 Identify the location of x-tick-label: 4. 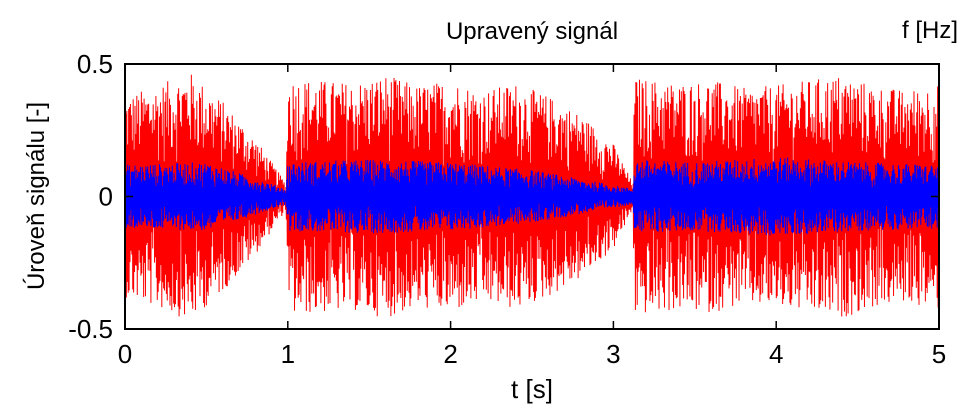
(776, 354).